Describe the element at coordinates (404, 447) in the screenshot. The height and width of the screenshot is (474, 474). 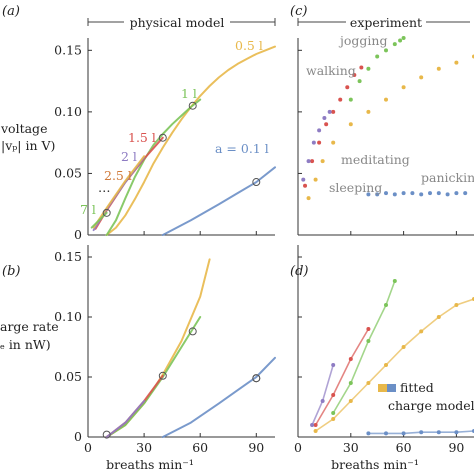
I see `x-tick-label: 60` at that location.